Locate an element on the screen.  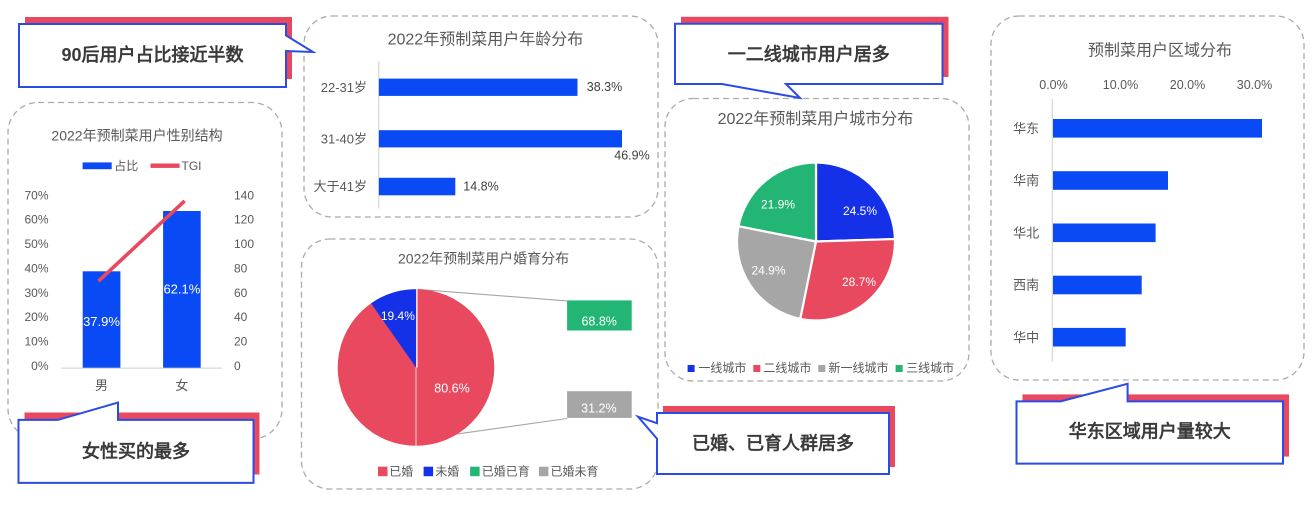
svg-text: 40% is located at coordinates (36, 268).